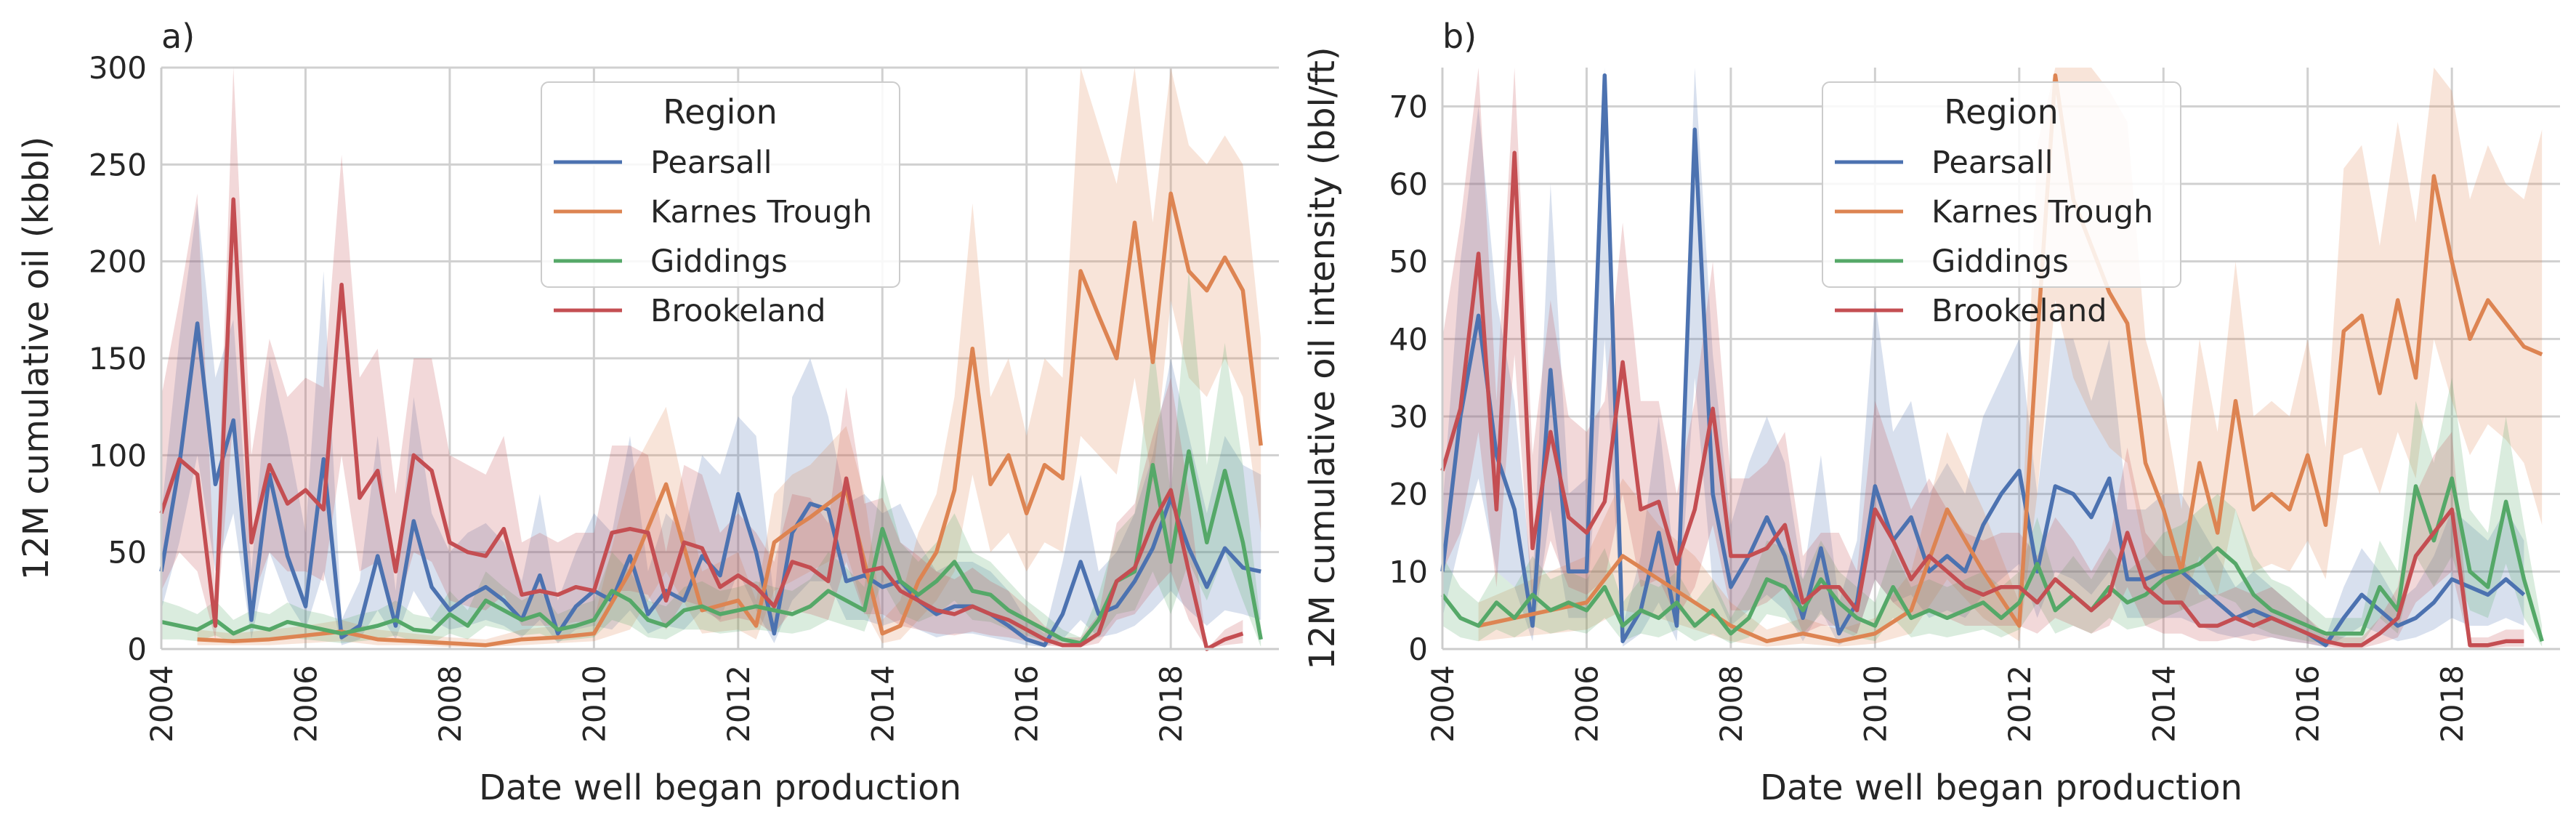  Describe the element at coordinates (1409, 417) in the screenshot. I see `panel-b-y-tick-label: 30` at that location.